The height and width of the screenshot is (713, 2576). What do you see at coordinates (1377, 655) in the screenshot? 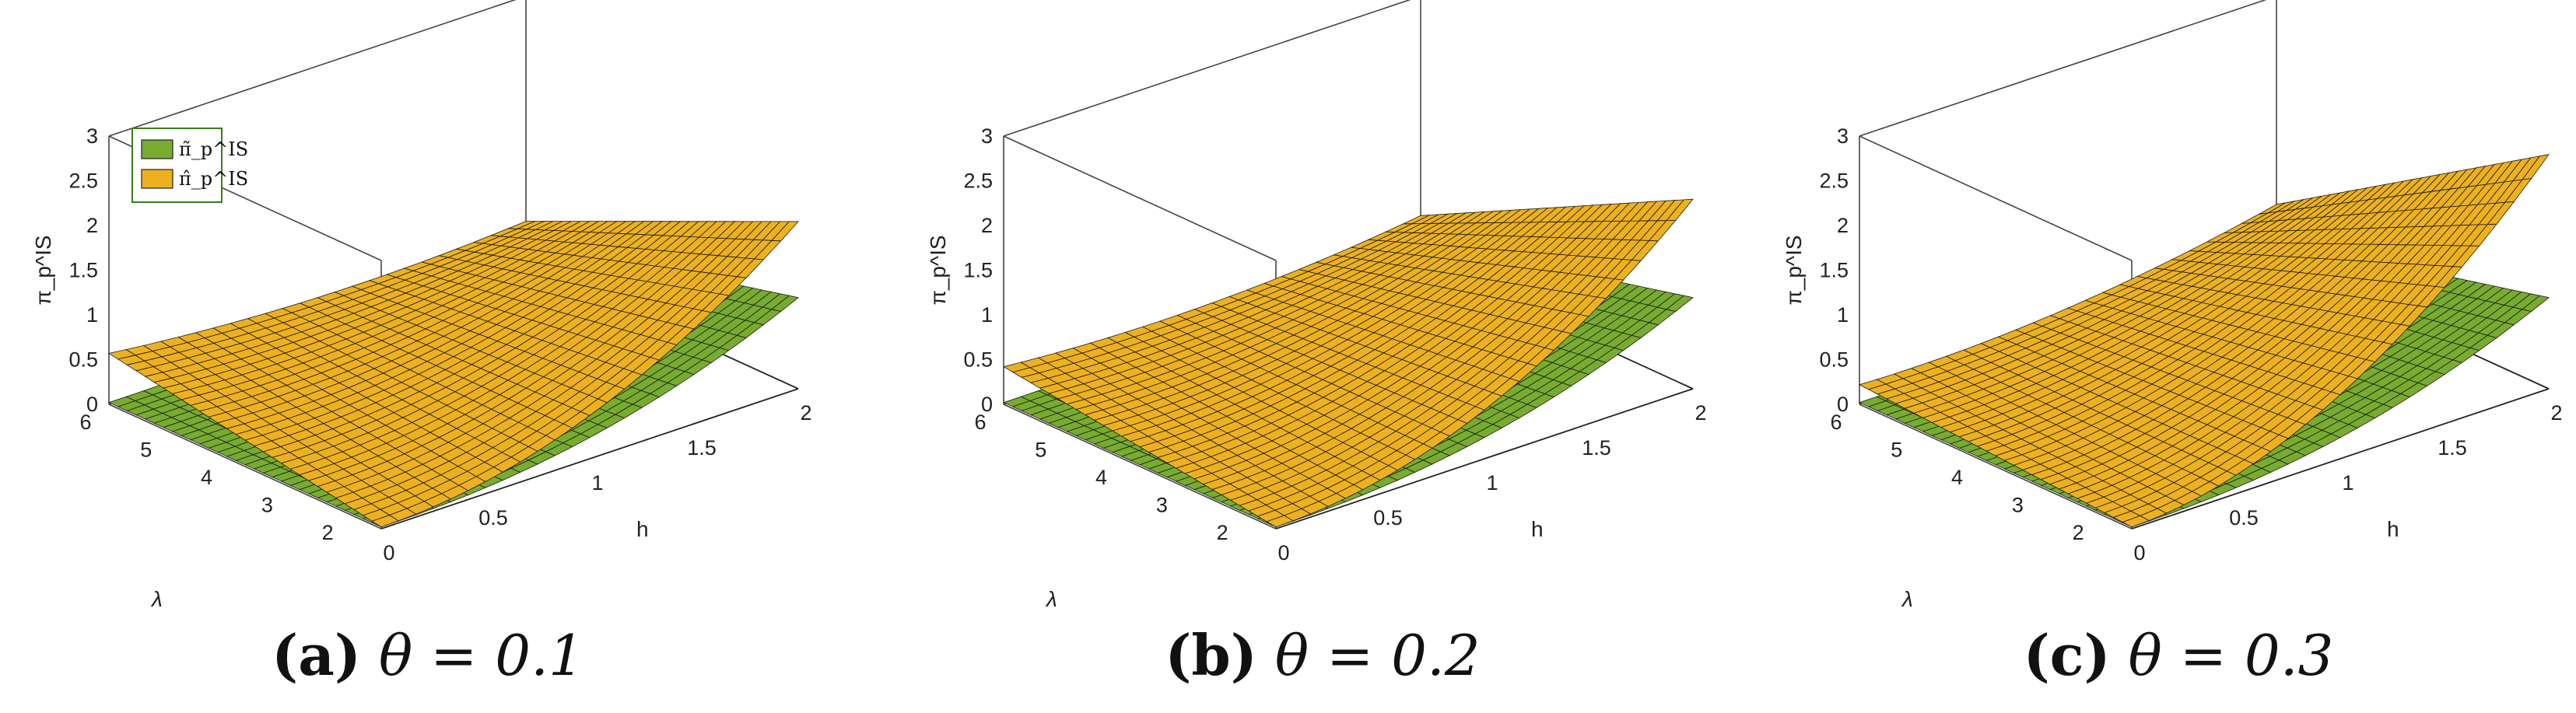
I see `caption-theta-b: θ = 0.2` at bounding box center [1377, 655].